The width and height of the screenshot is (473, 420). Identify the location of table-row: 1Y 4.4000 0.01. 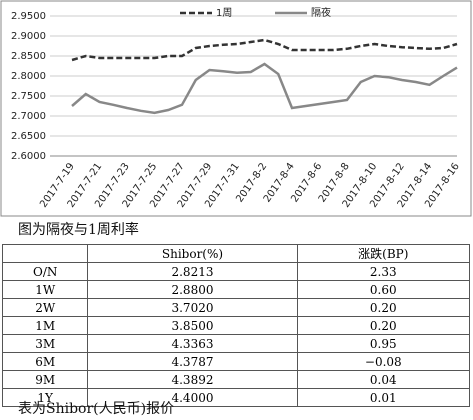
(236, 397).